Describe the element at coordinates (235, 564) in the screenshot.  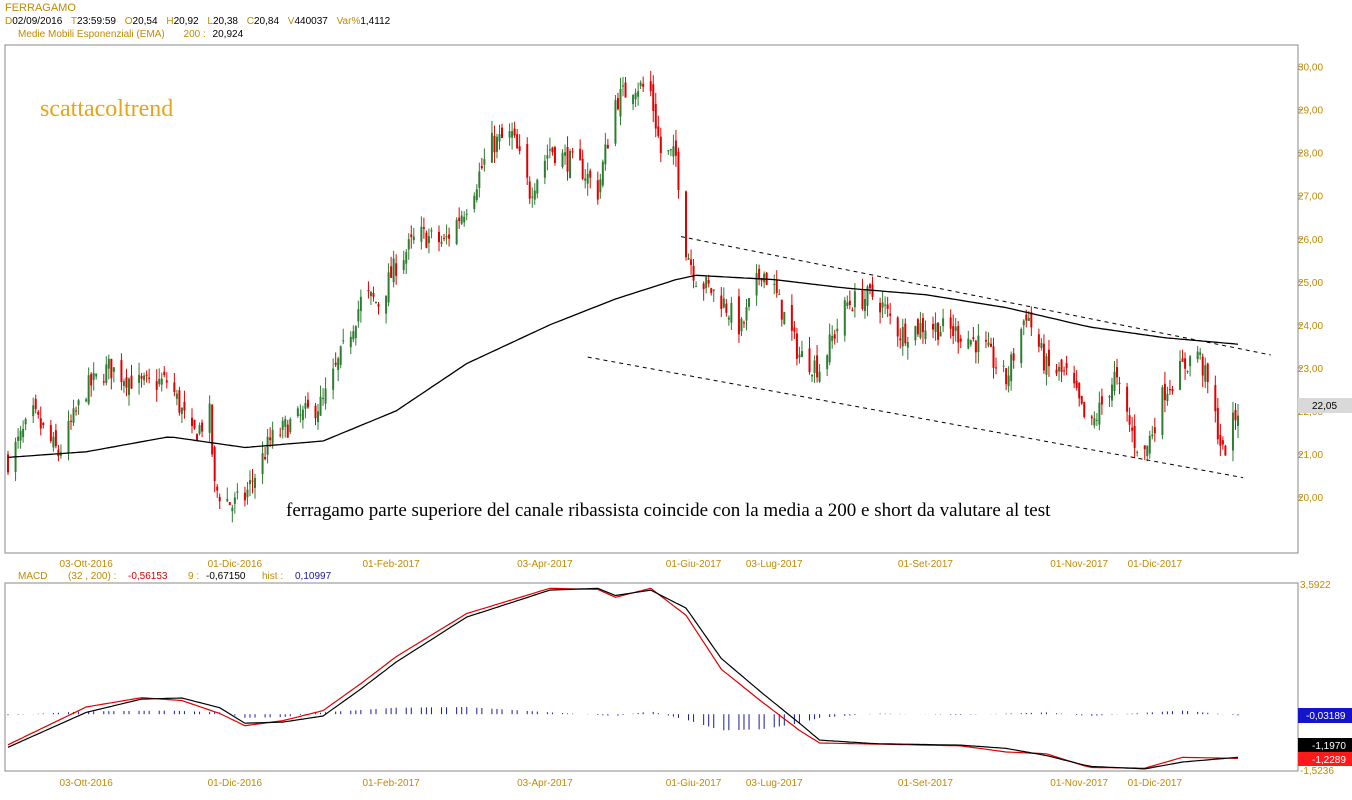
I see `x-tick-label: 01-Dic-2016` at that location.